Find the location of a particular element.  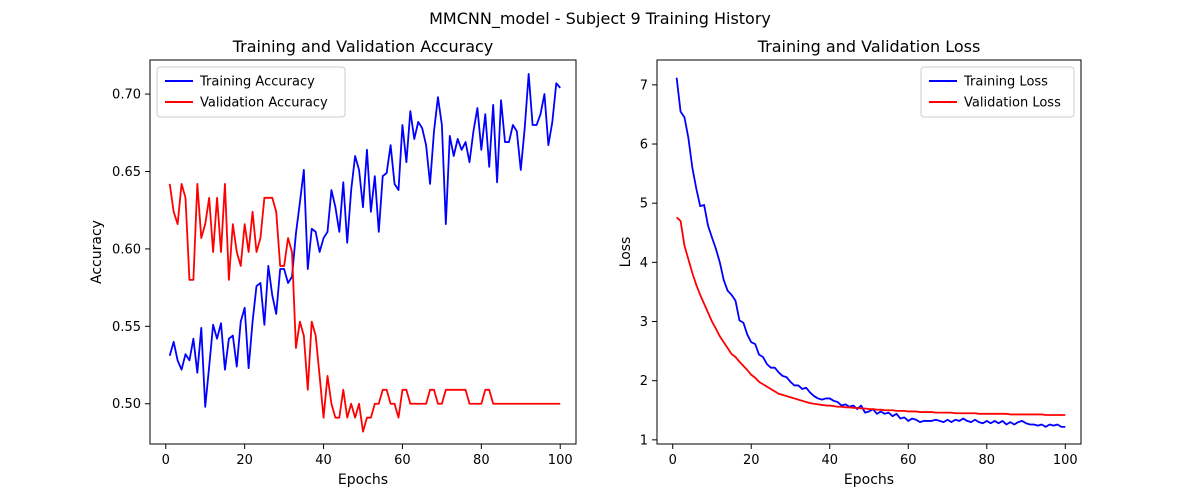

y-tick-label: 7 is located at coordinates (644, 85).